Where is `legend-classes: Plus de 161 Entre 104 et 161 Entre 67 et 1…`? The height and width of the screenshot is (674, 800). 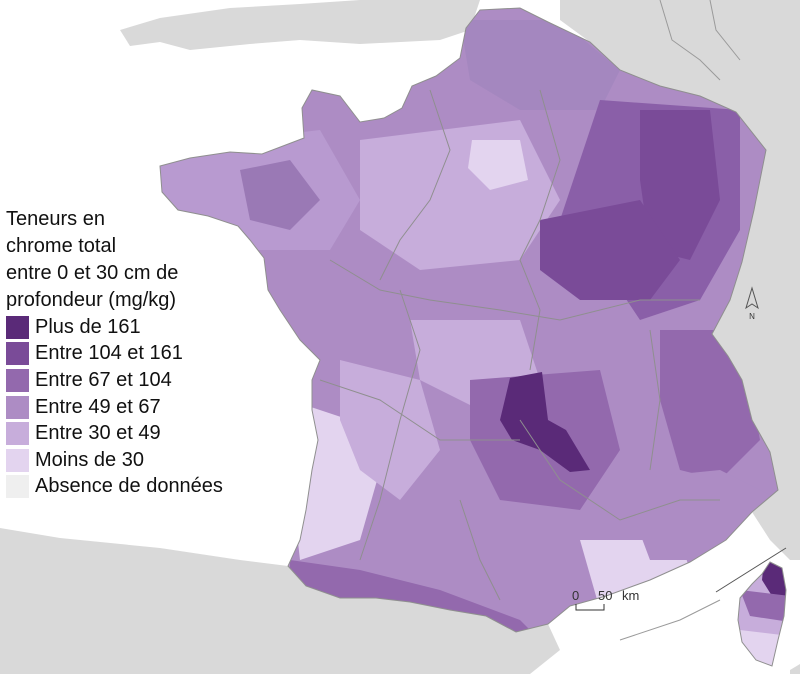
legend-classes: Plus de 161 Entre 104 et 161 Entre 67 et 1… is located at coordinates (156, 407).